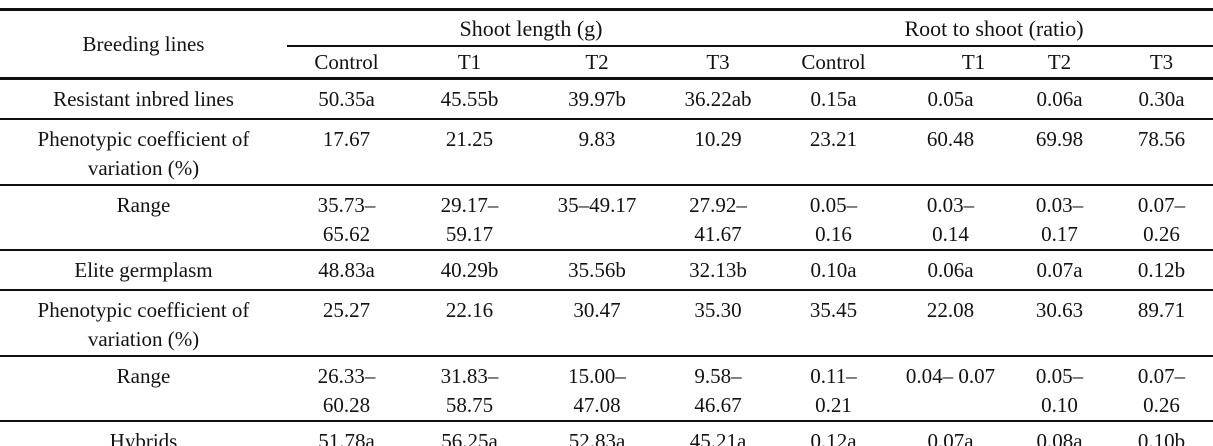 The width and height of the screenshot is (1213, 446). Describe the element at coordinates (469, 390) in the screenshot. I see `table-cell: 31.83– 58.75` at that location.